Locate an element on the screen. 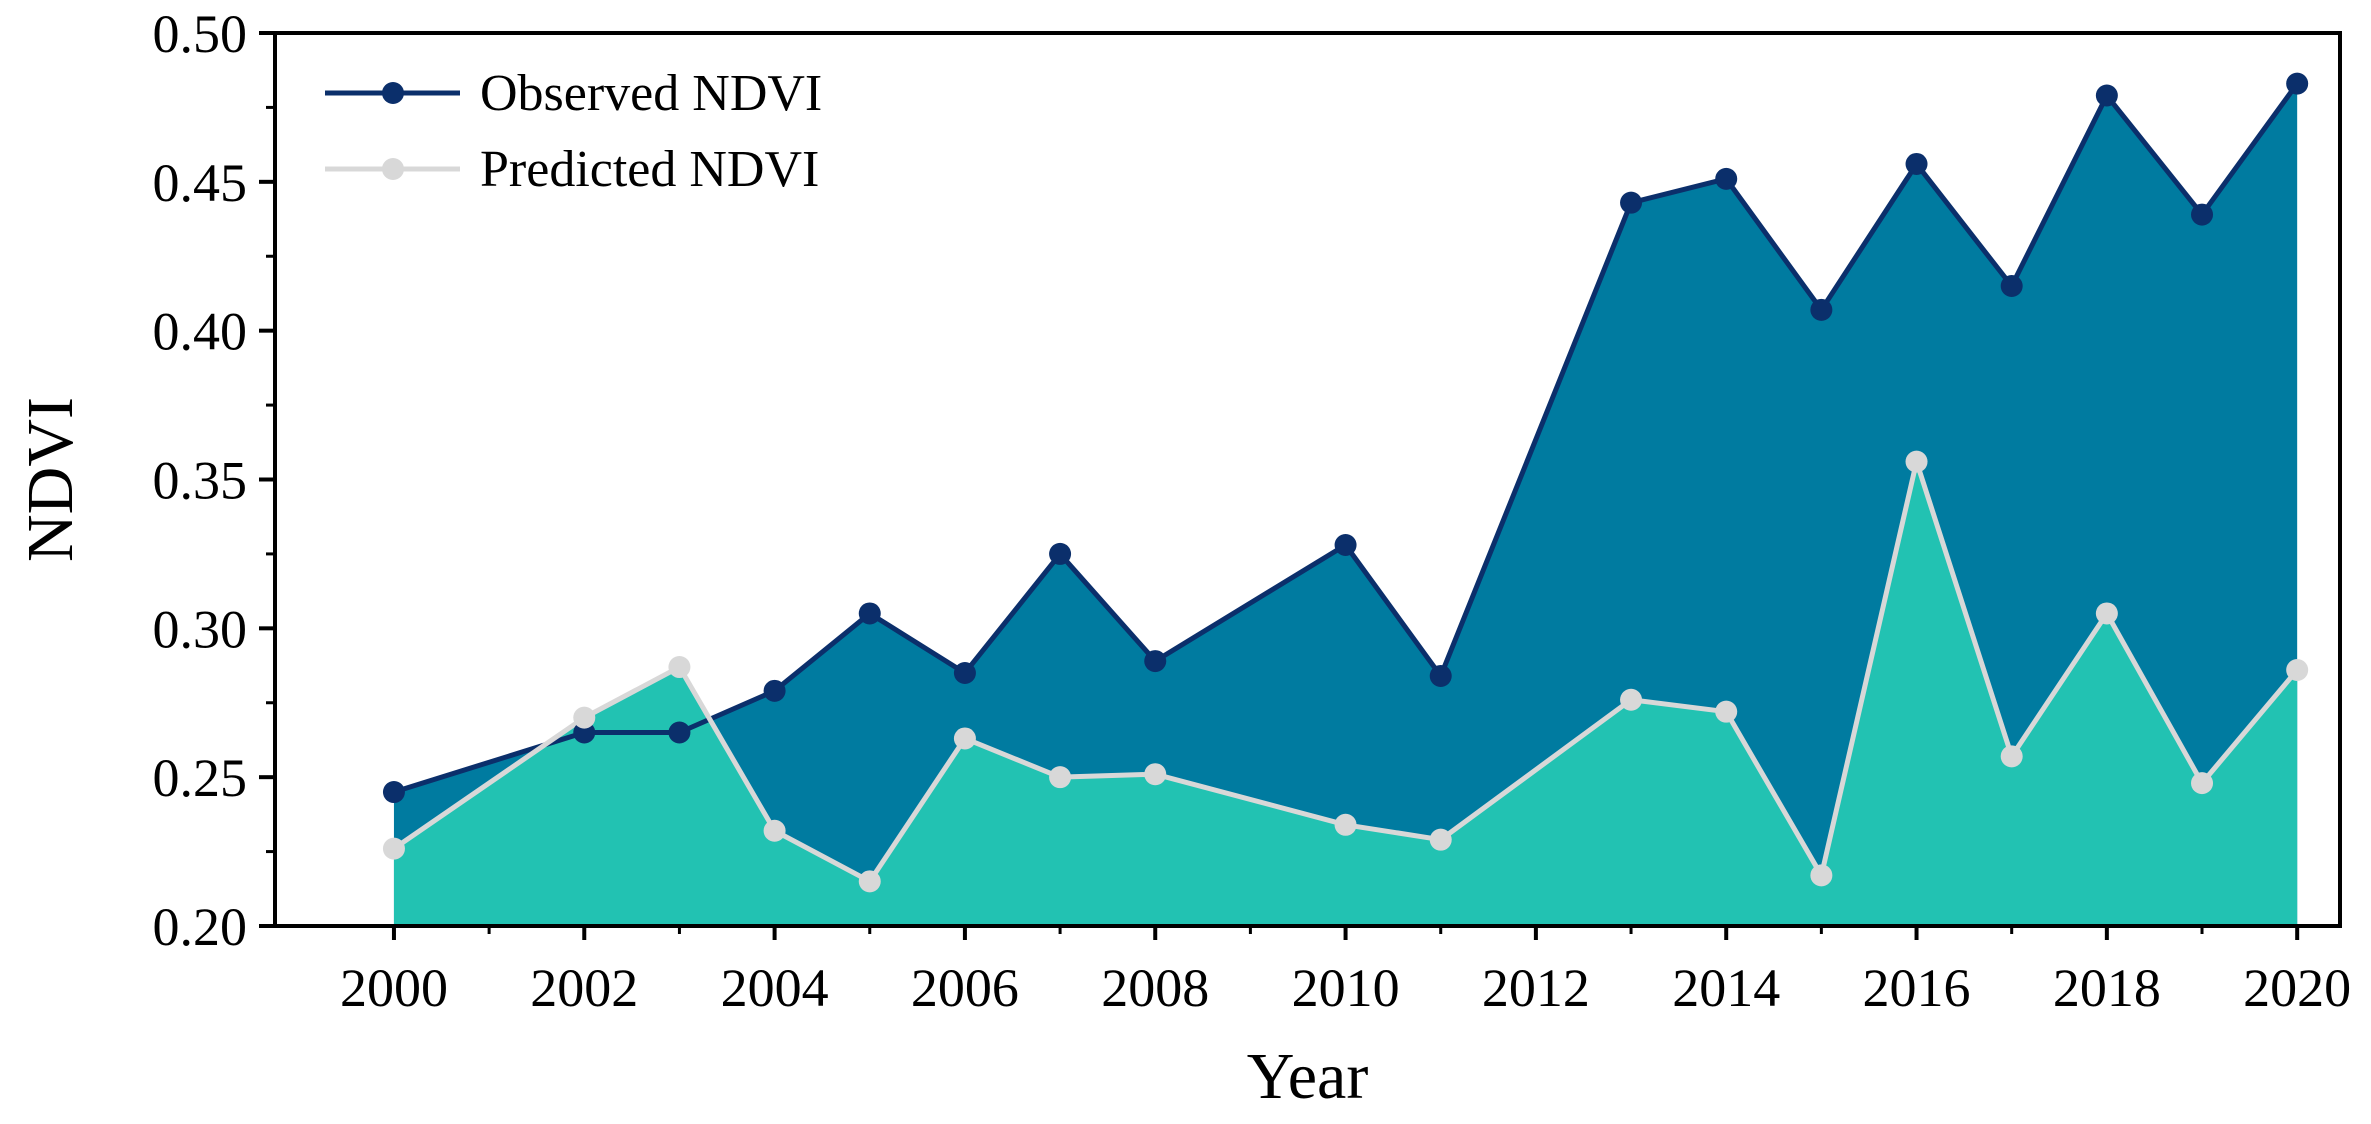 The height and width of the screenshot is (1124, 2371). observed-ndvi-point-2010 is located at coordinates (1345, 544).